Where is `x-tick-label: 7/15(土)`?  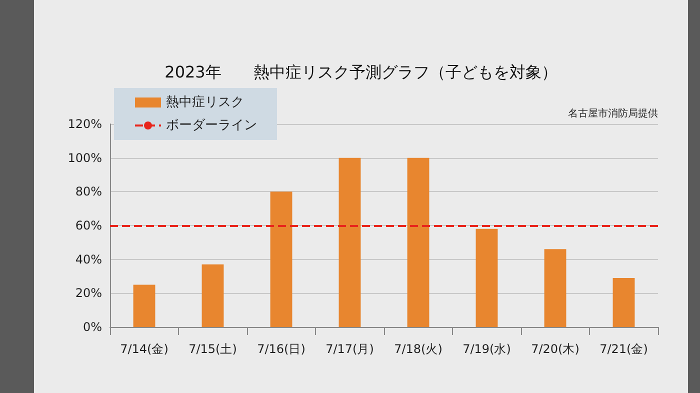 x-tick-label: 7/15(土) is located at coordinates (212, 349).